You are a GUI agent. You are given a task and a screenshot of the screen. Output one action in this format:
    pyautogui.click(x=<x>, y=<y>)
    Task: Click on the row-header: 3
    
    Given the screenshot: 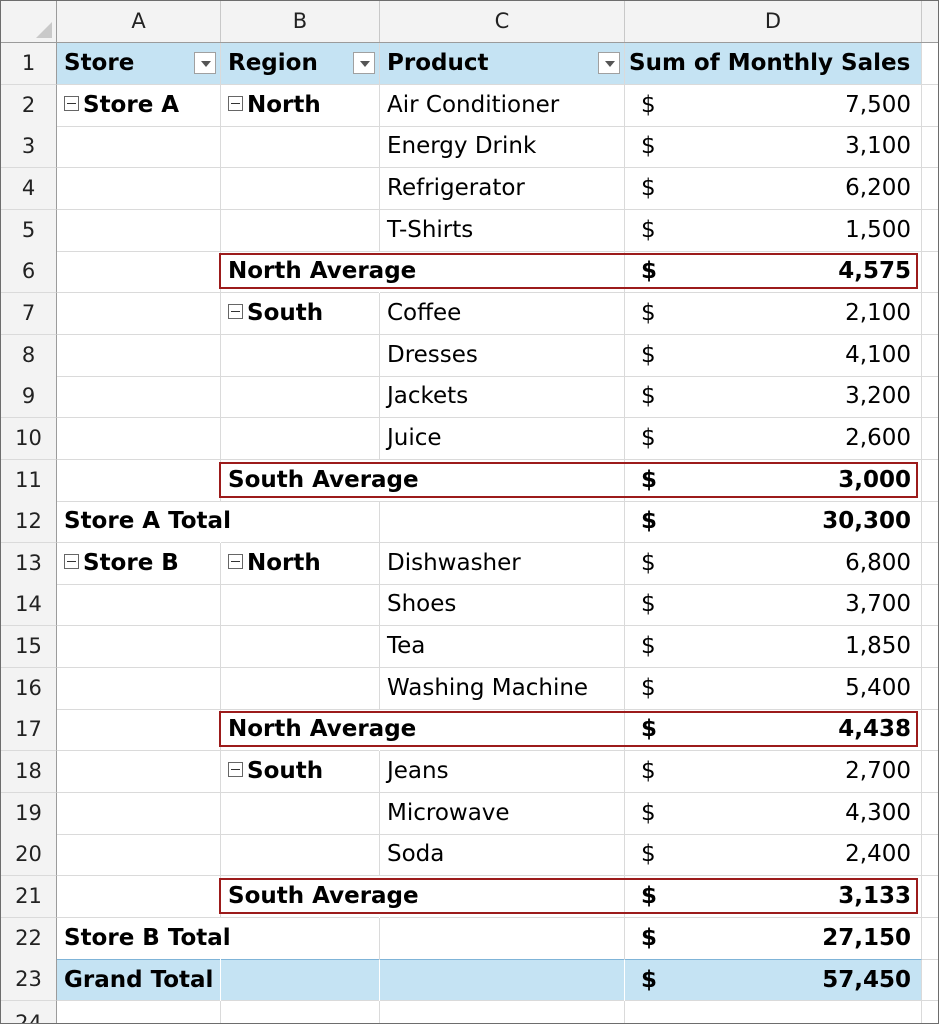 What is the action you would take?
    pyautogui.click(x=29, y=147)
    